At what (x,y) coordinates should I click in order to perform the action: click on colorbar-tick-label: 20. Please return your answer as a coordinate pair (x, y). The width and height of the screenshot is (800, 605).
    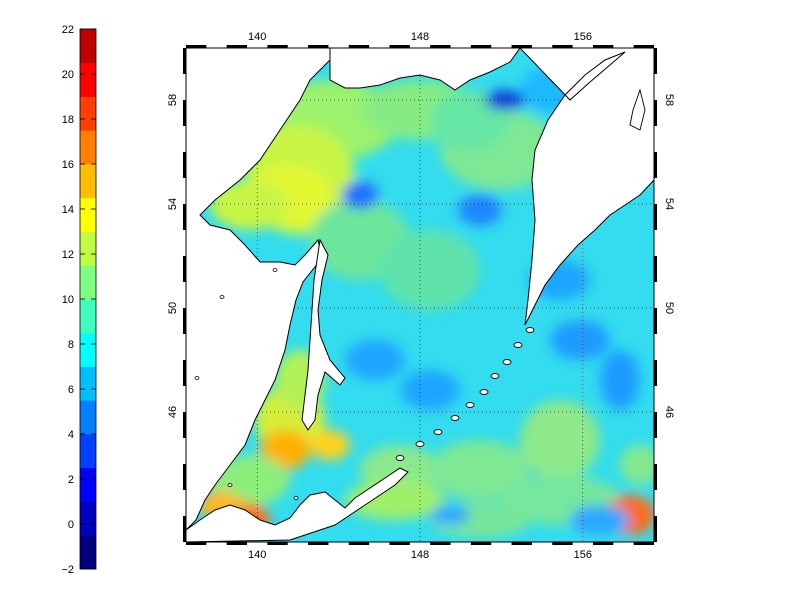
    Looking at the image, I should click on (68, 75).